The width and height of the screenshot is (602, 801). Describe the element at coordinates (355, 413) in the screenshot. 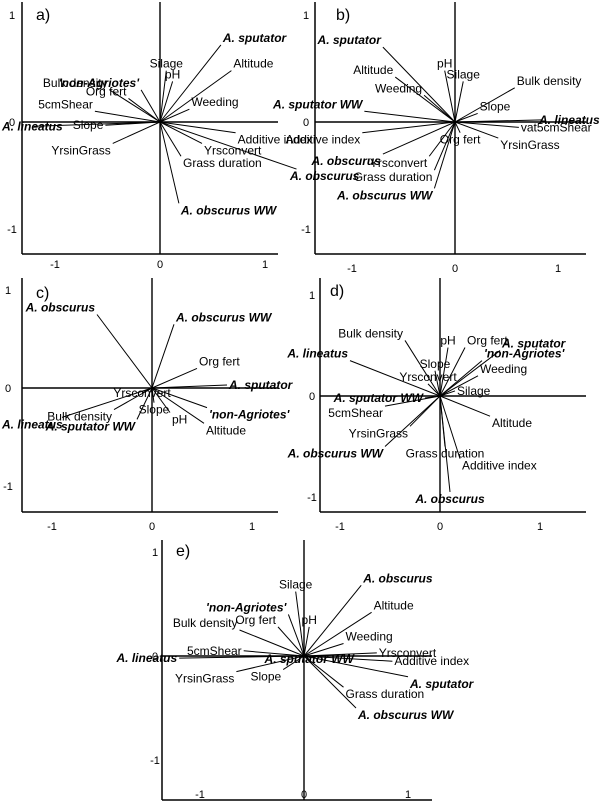

I see `vector-label-5cmshear: 5cmShear` at that location.